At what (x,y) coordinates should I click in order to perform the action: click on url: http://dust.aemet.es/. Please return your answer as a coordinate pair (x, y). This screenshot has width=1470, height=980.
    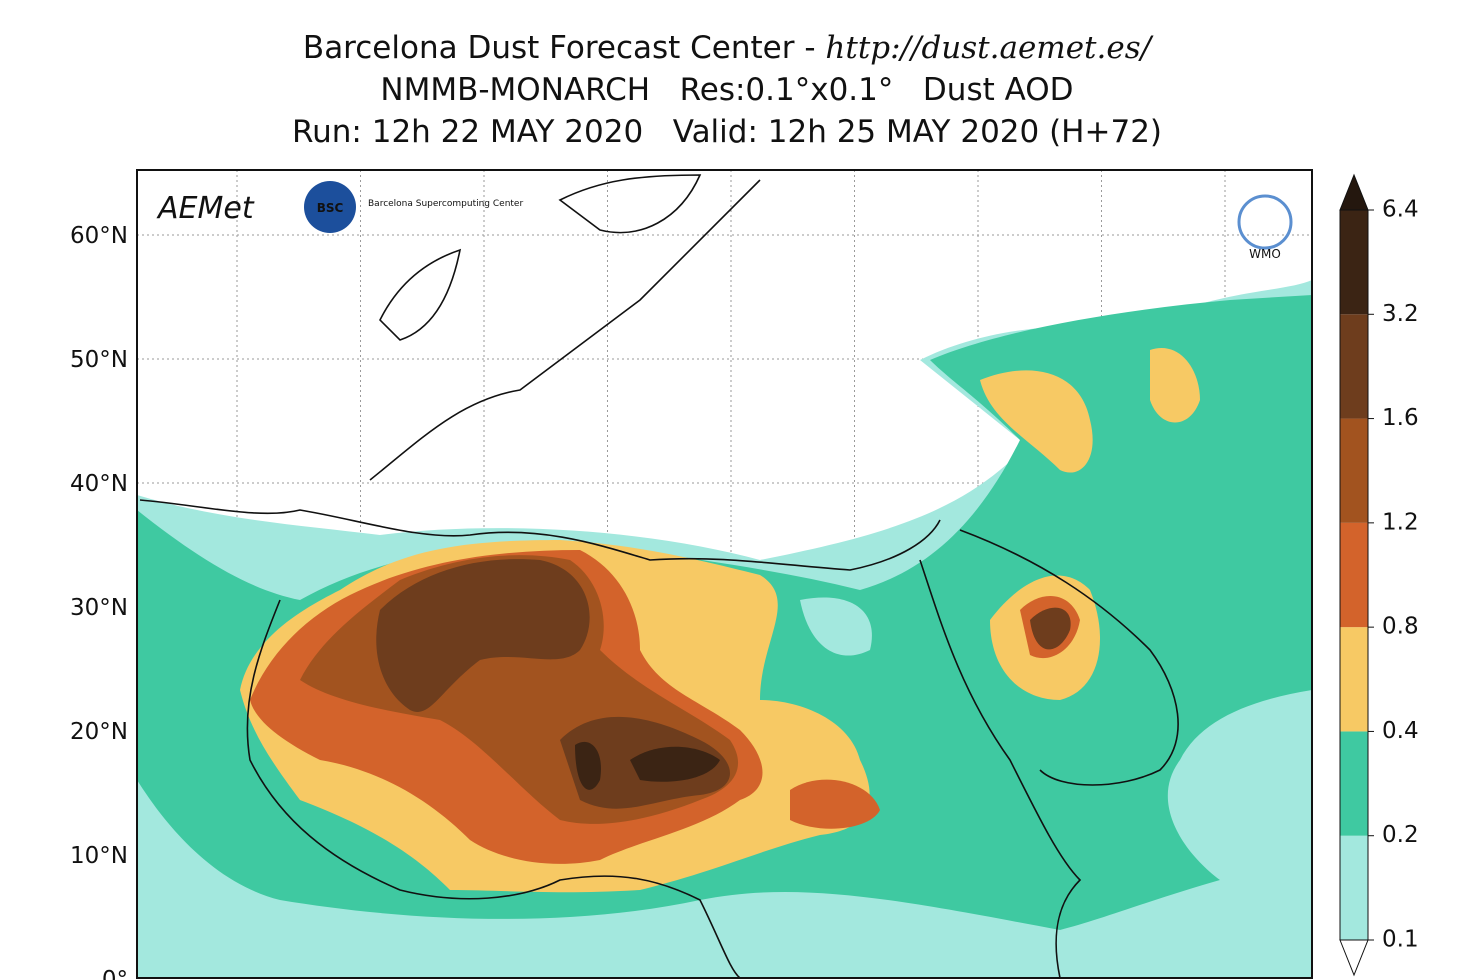
    Looking at the image, I should click on (989, 48).